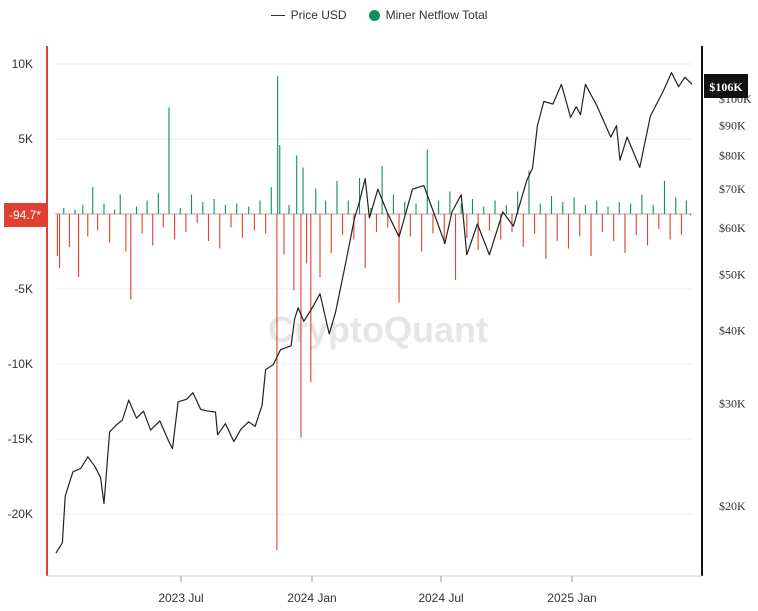 The height and width of the screenshot is (611, 758). Describe the element at coordinates (436, 15) in the screenshot. I see `legend-label-netflow: Miner Netflow Total` at that location.